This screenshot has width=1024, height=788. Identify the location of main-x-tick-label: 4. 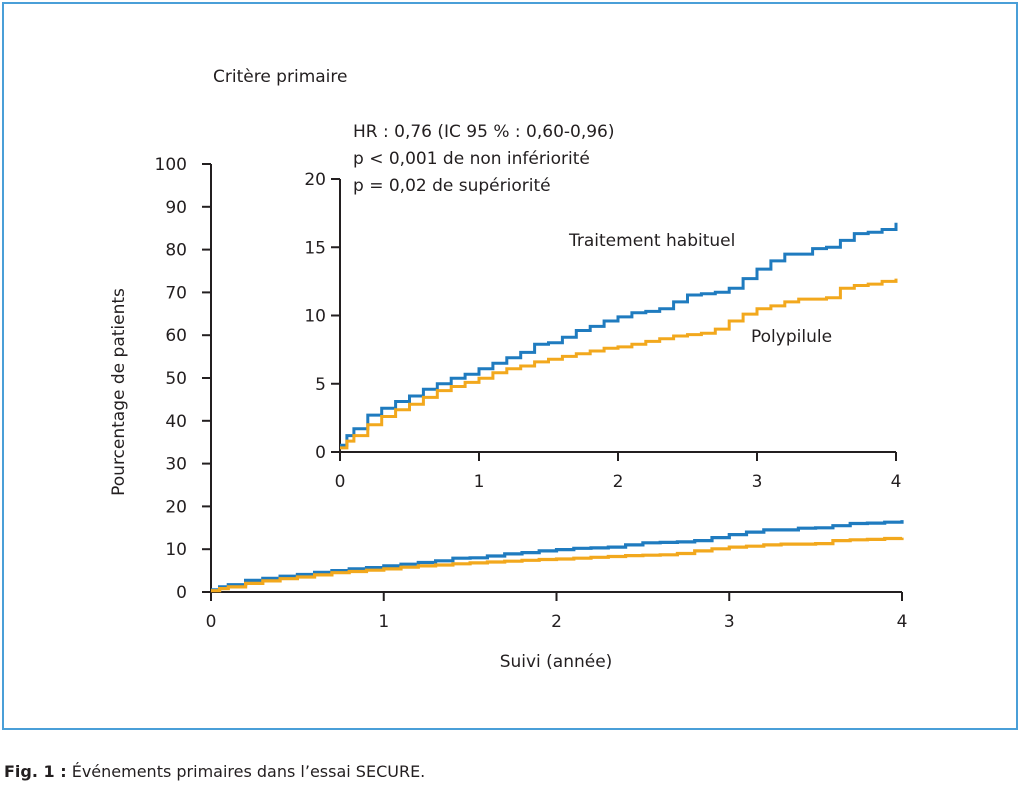
(902, 622).